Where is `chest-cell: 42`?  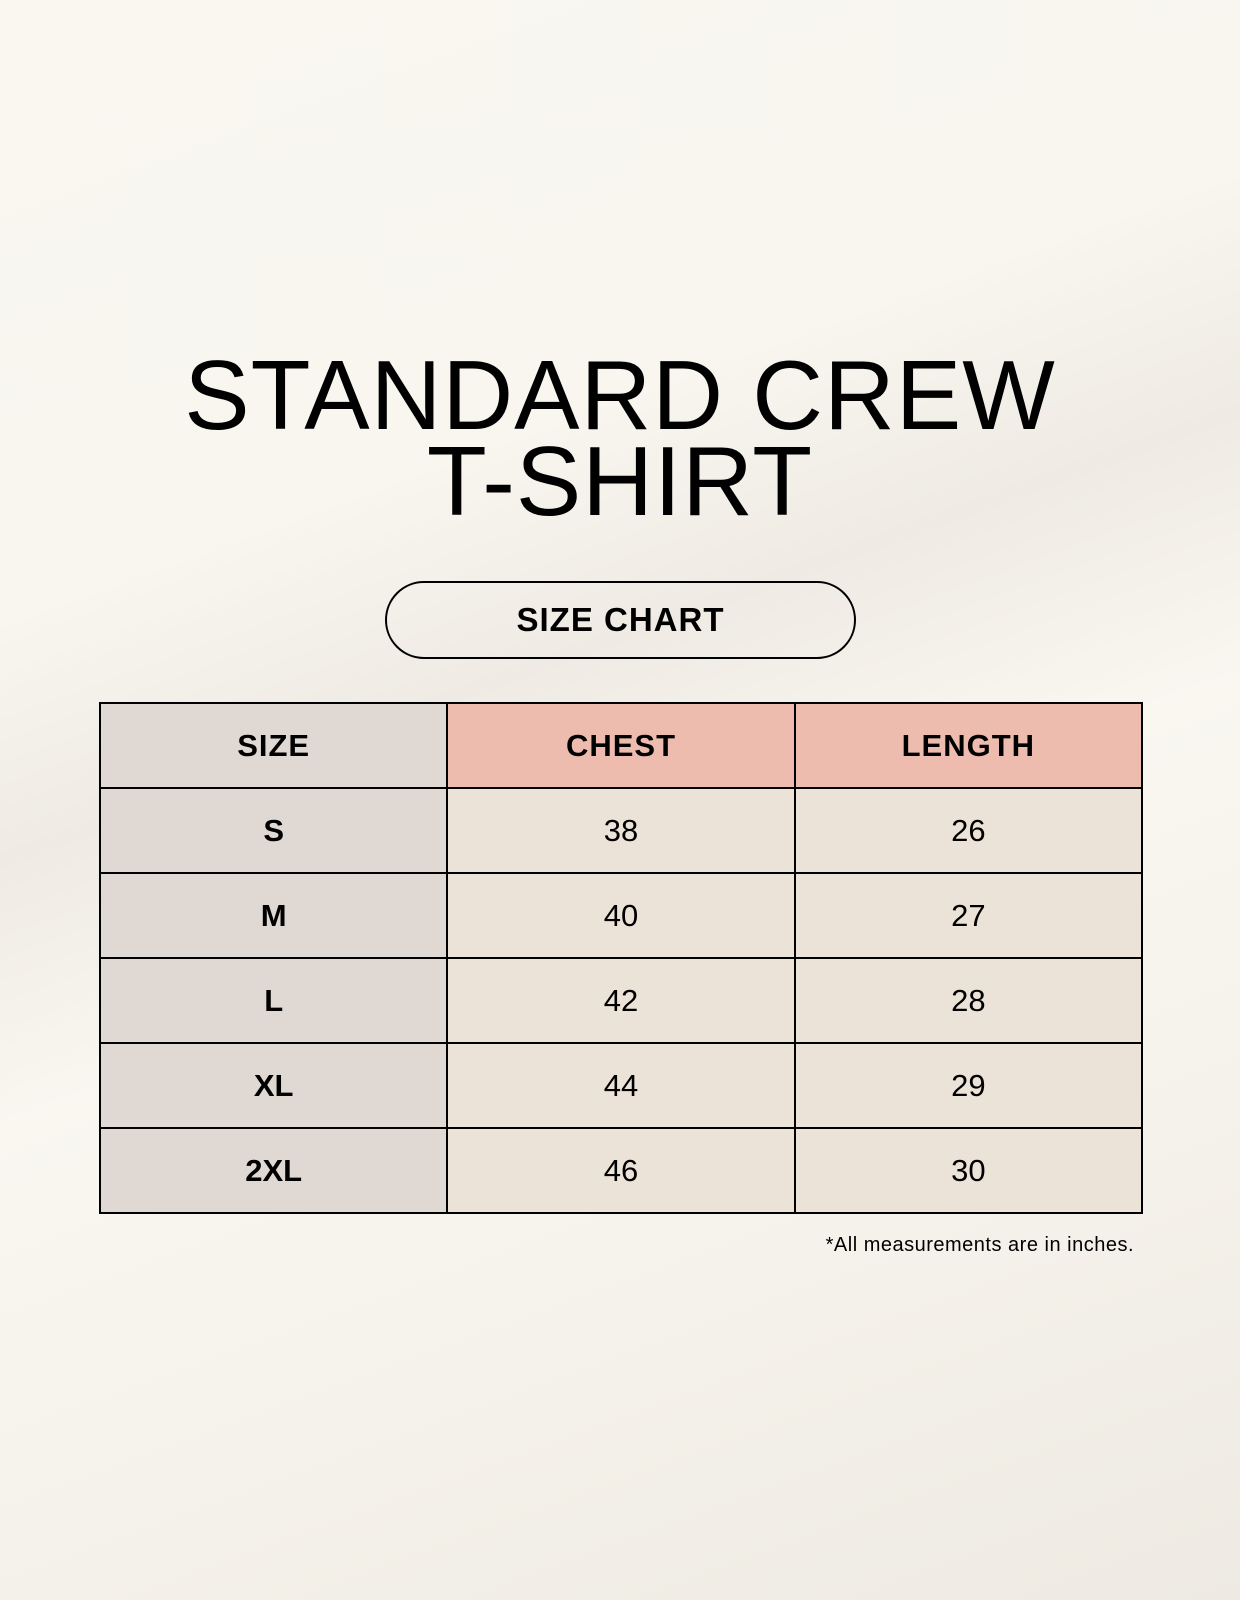
chest-cell: 42 is located at coordinates (621, 1000).